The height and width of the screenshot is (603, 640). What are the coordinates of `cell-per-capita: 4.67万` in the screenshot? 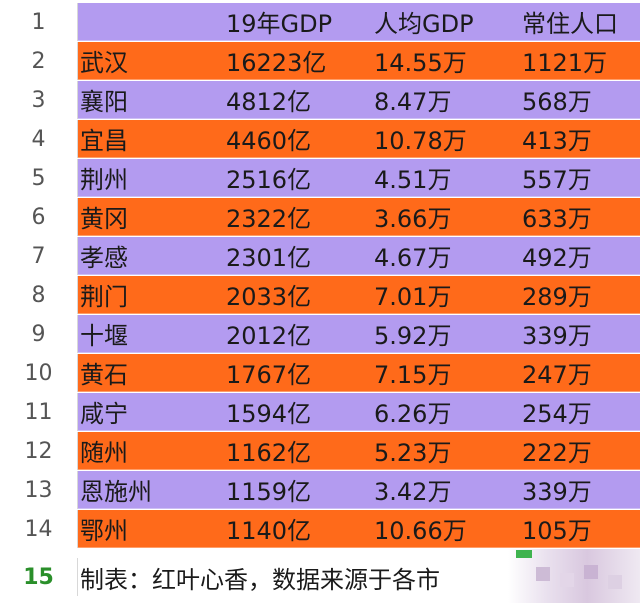 It's located at (413, 258).